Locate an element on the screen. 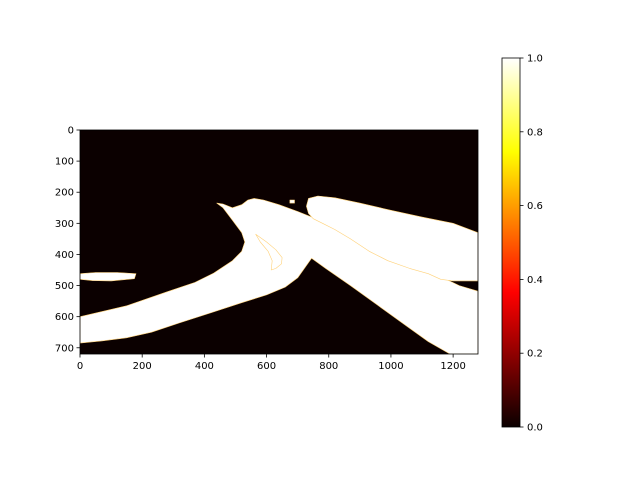 This screenshot has width=640, height=480. y-tick-label: 200 is located at coordinates (64, 193).